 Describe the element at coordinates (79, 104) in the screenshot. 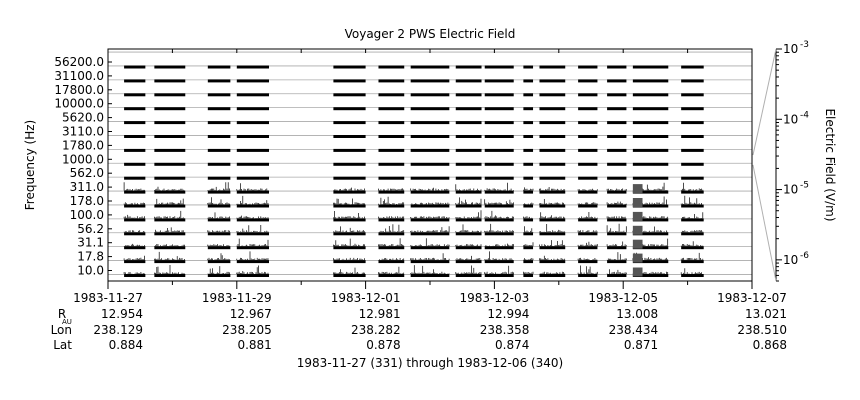

I see `y-tick-label: 10000.0` at that location.